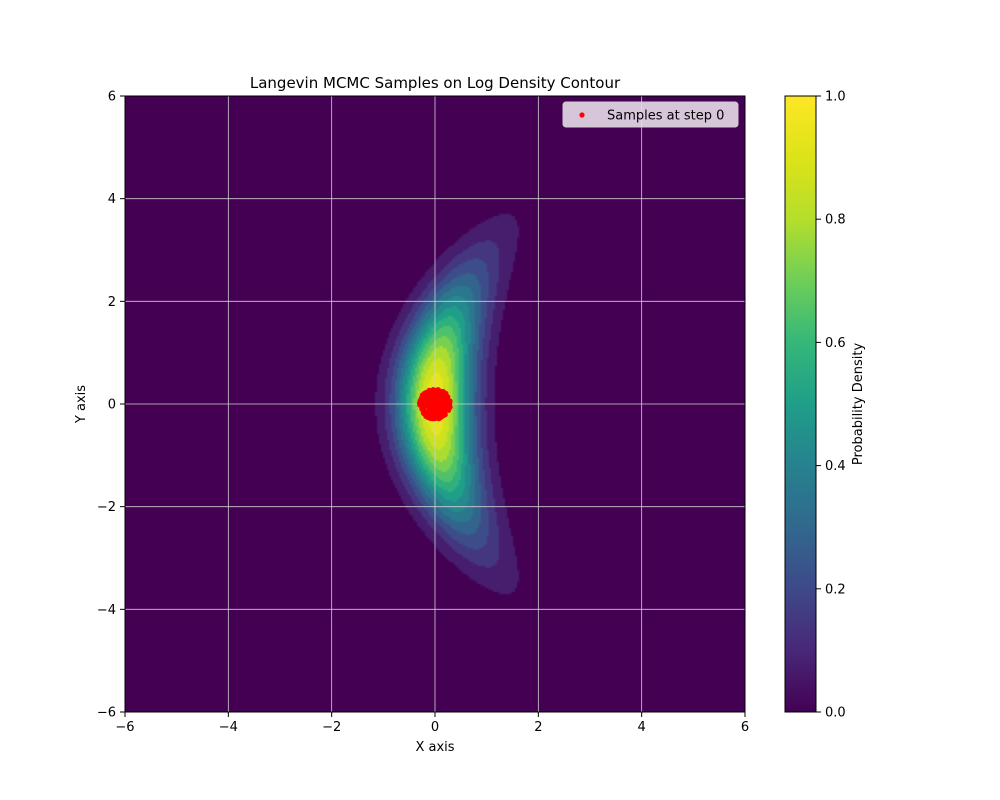 Image resolution: width=1000 pixels, height=800 pixels. Describe the element at coordinates (858, 404) in the screenshot. I see `colorbar-label: Probability Density` at that location.